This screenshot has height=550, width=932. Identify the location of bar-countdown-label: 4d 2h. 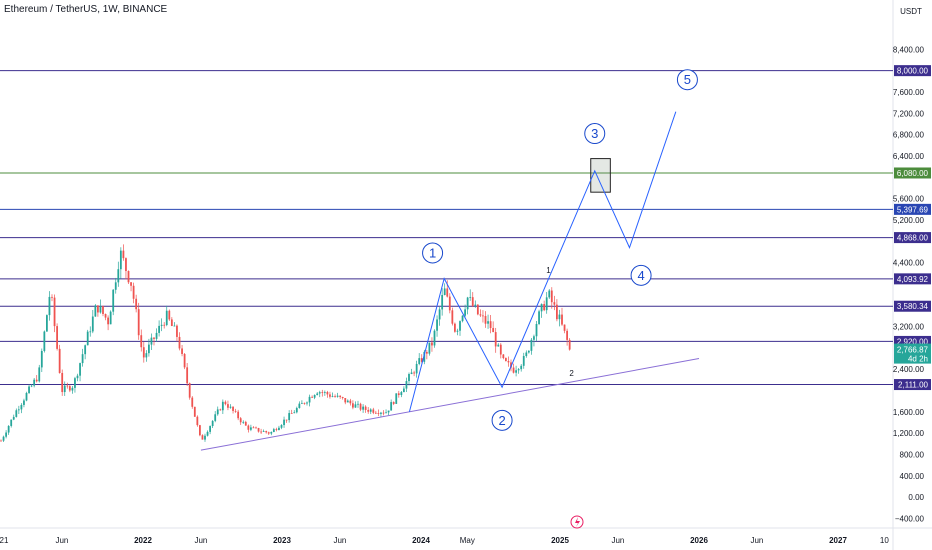
(918, 359).